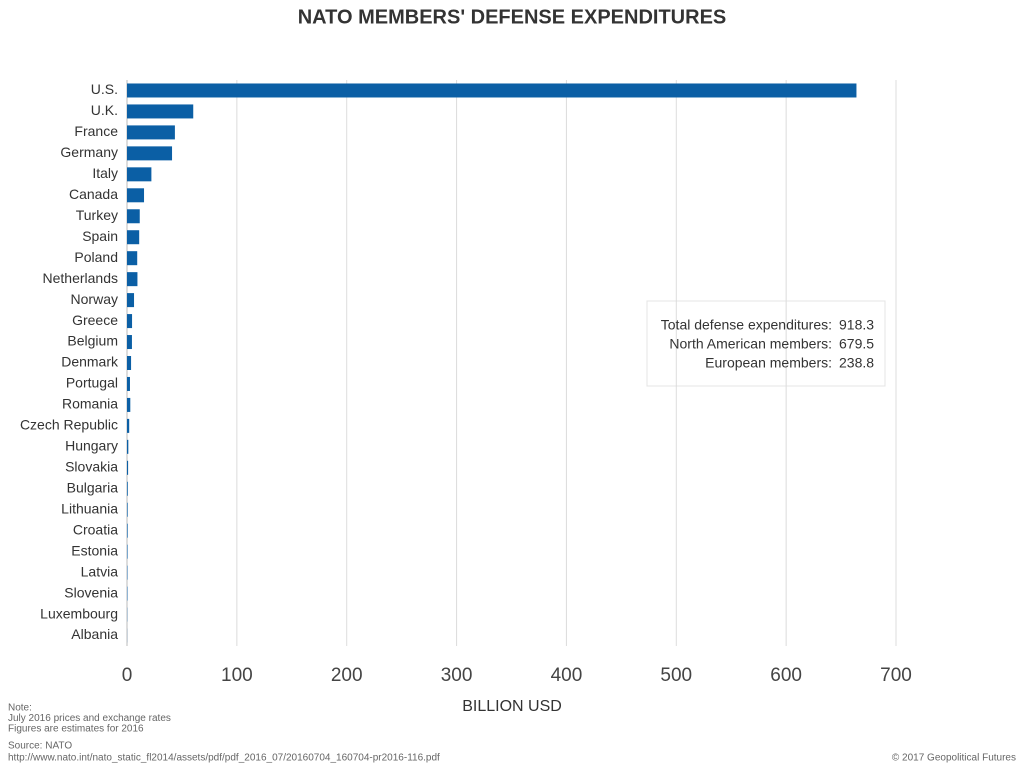 The image size is (1024, 768). Describe the element at coordinates (96, 131) in the screenshot. I see `y-tick-label: France` at that location.